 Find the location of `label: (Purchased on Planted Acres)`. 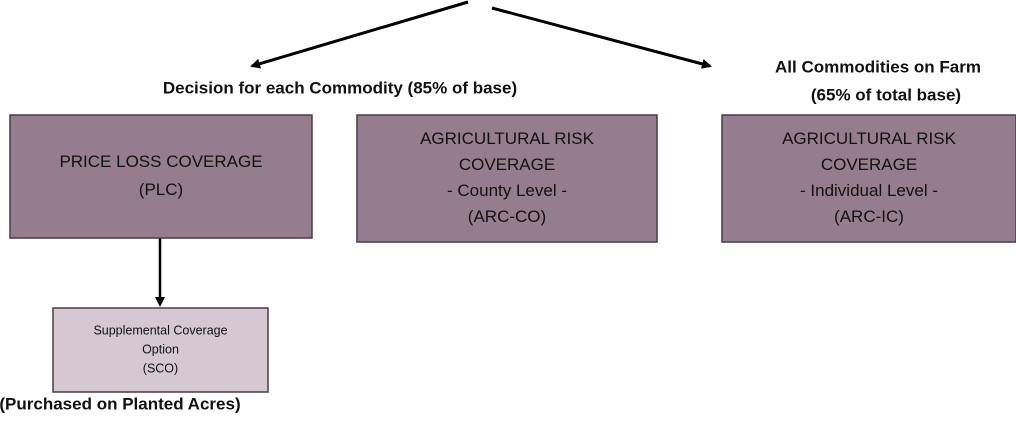

label: (Purchased on Planted Acres) is located at coordinates (120, 403).